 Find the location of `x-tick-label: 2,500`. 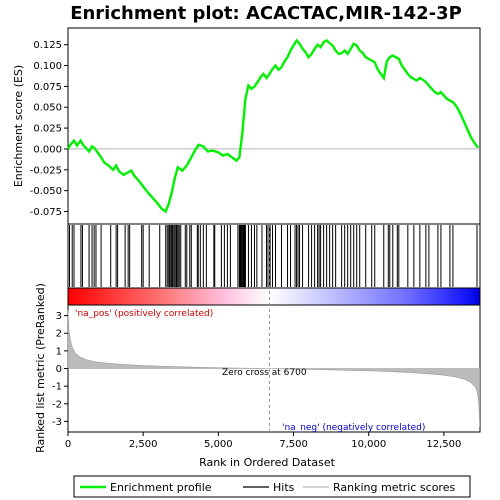

x-tick-label: 2,500 is located at coordinates (143, 444).